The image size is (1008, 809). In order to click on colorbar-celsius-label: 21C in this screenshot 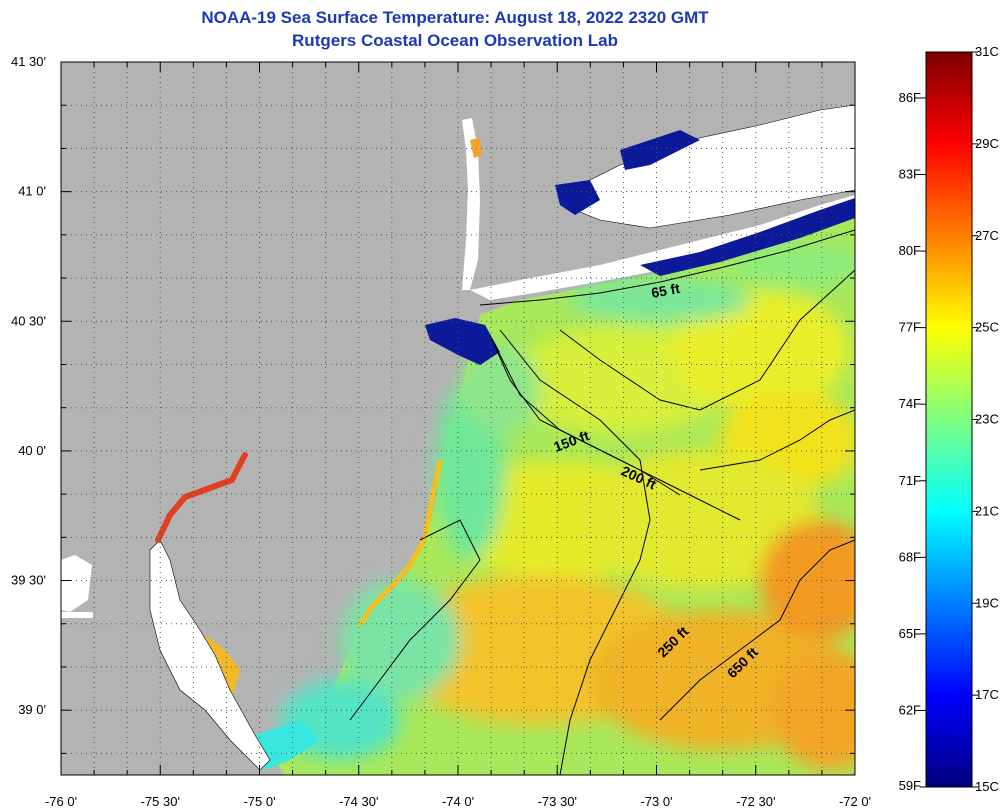, I will do `click(987, 510)`.